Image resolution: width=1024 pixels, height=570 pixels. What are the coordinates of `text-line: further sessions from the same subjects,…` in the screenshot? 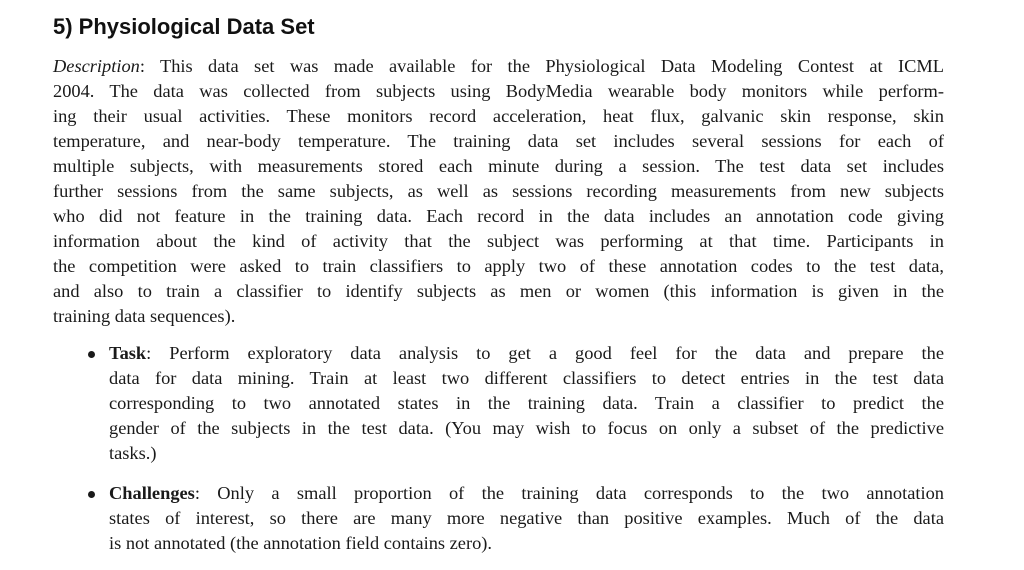 It's located at (498, 191).